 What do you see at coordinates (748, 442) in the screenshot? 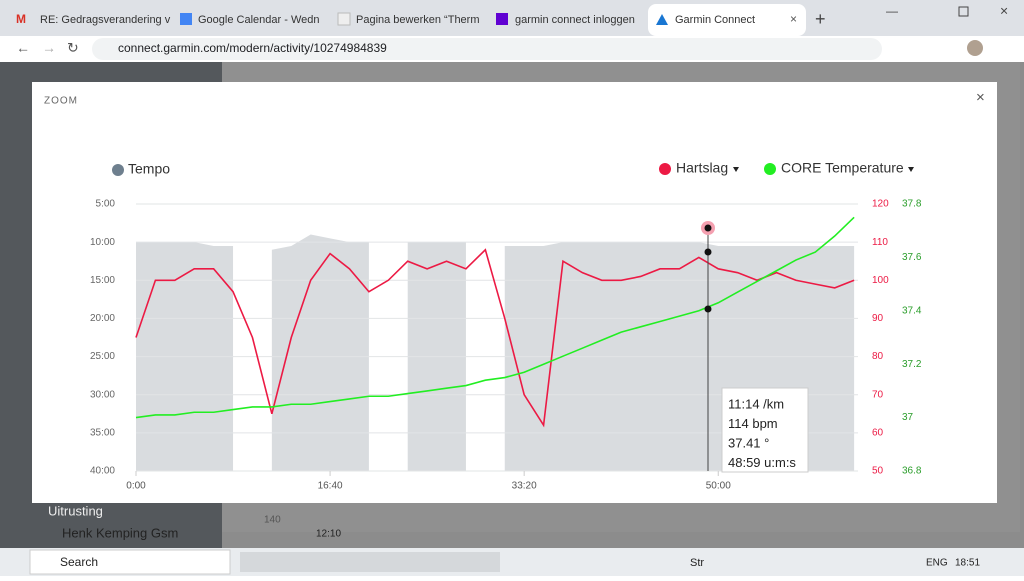
I see `tooltip-line: 37.41 °` at bounding box center [748, 442].